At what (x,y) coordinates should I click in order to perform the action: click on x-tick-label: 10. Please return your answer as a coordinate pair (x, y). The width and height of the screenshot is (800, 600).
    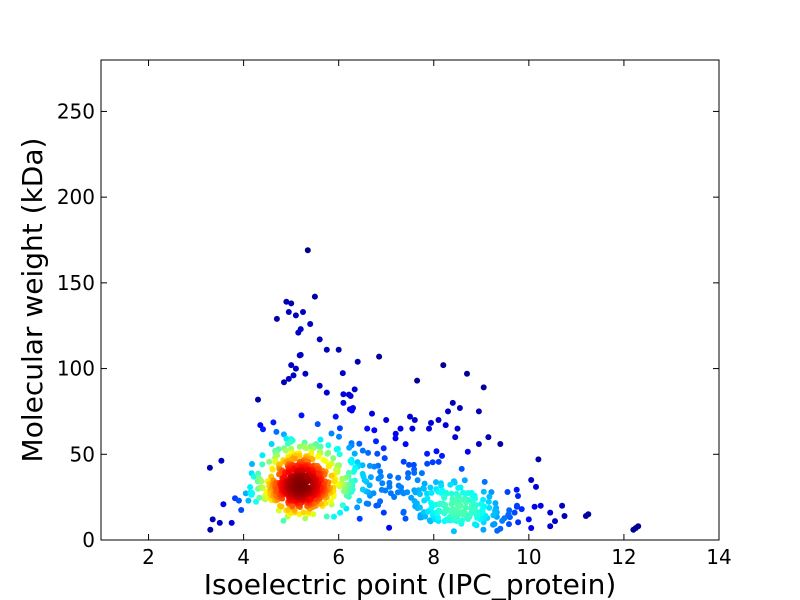
    Looking at the image, I should click on (528, 557).